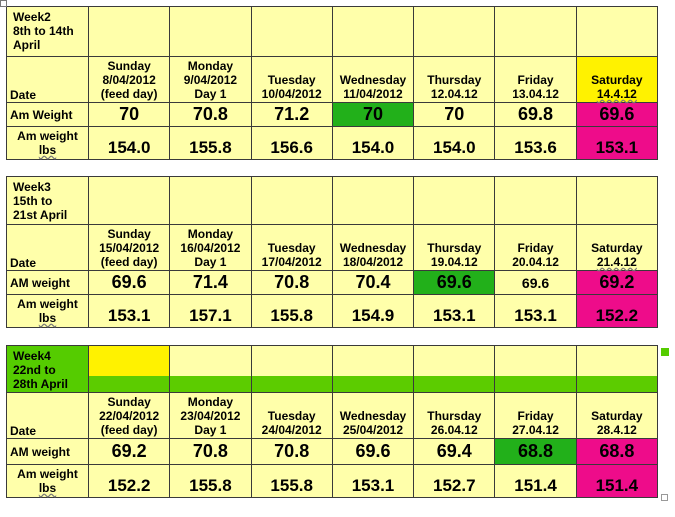 The width and height of the screenshot is (675, 517). I want to click on kg-value: 69.2, so click(129, 451).